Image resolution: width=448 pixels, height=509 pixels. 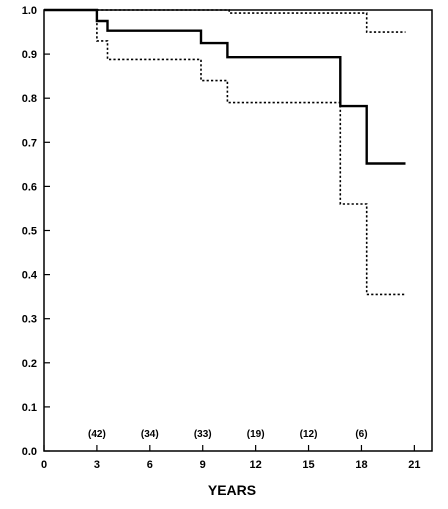 What do you see at coordinates (361, 465) in the screenshot?
I see `x-tick-label: 18` at bounding box center [361, 465].